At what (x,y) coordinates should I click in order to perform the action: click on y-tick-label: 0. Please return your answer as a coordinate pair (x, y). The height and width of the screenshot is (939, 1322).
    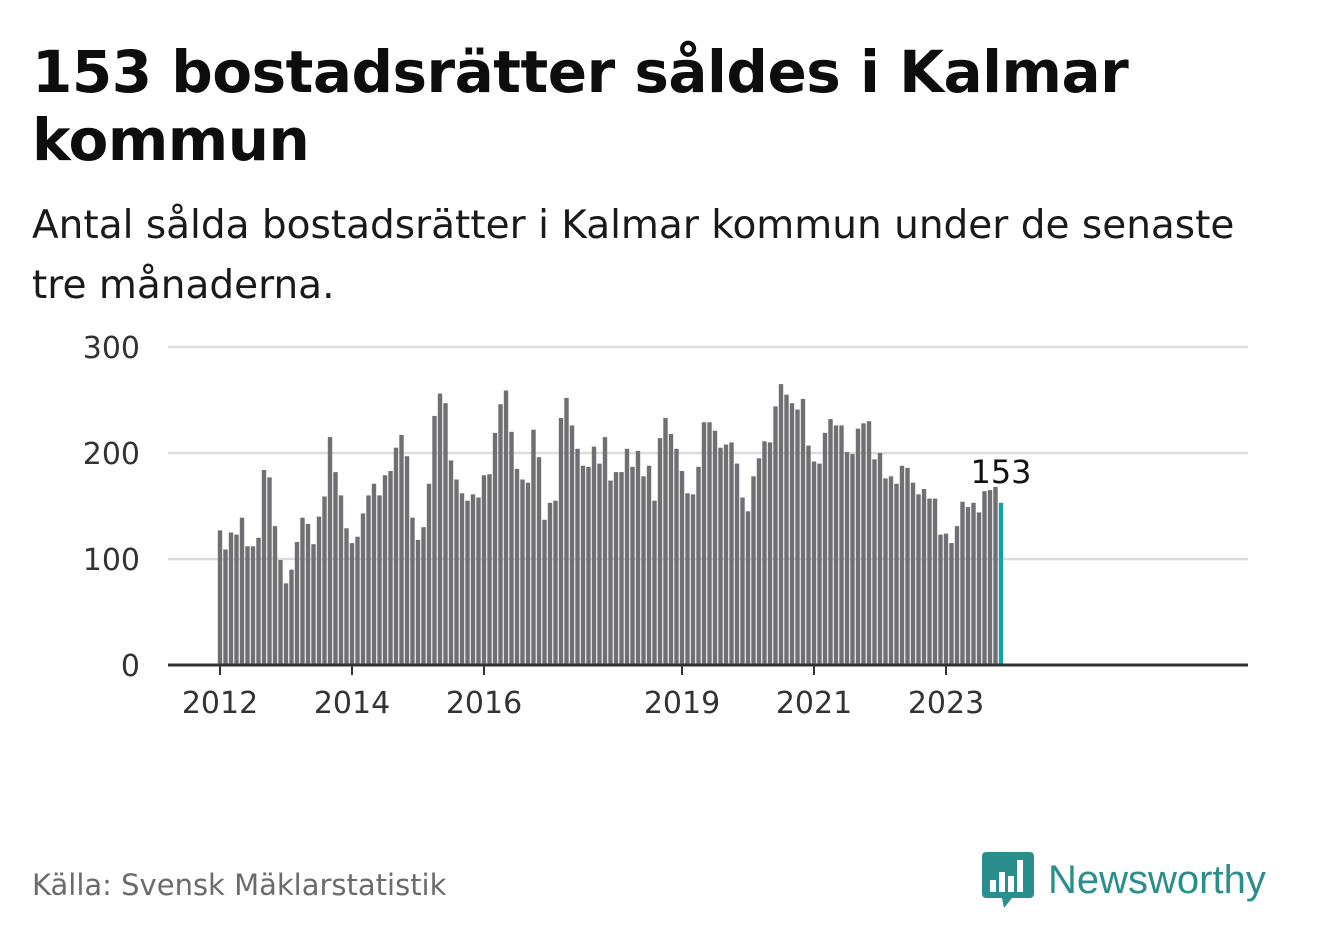
    Looking at the image, I should click on (130, 666).